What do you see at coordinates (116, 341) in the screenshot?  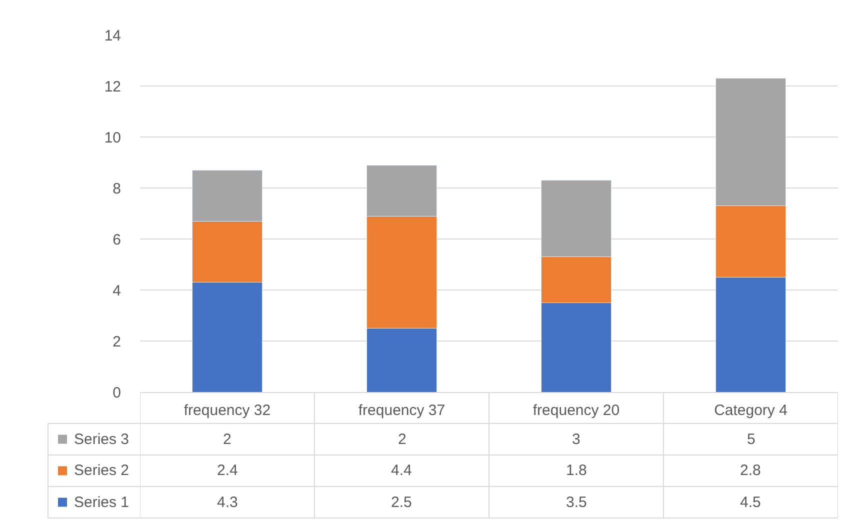 I see `y-tick-label: 2` at bounding box center [116, 341].